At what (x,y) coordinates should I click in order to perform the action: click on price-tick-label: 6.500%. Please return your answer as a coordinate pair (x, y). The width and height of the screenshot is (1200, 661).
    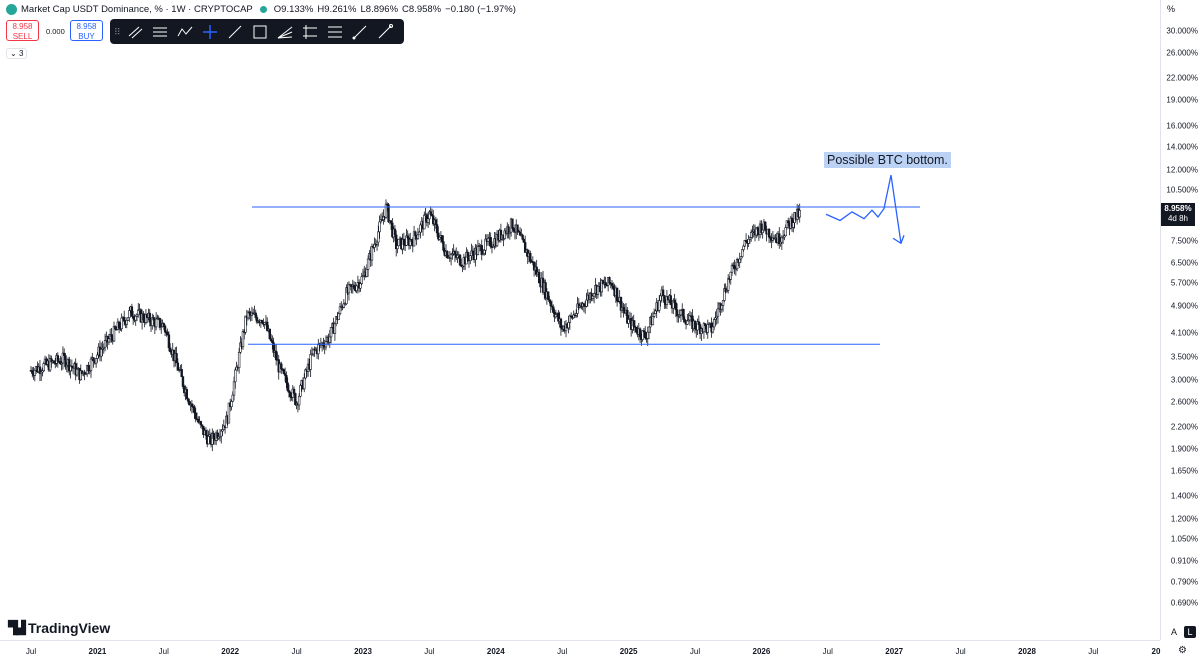
    Looking at the image, I should click on (1184, 263).